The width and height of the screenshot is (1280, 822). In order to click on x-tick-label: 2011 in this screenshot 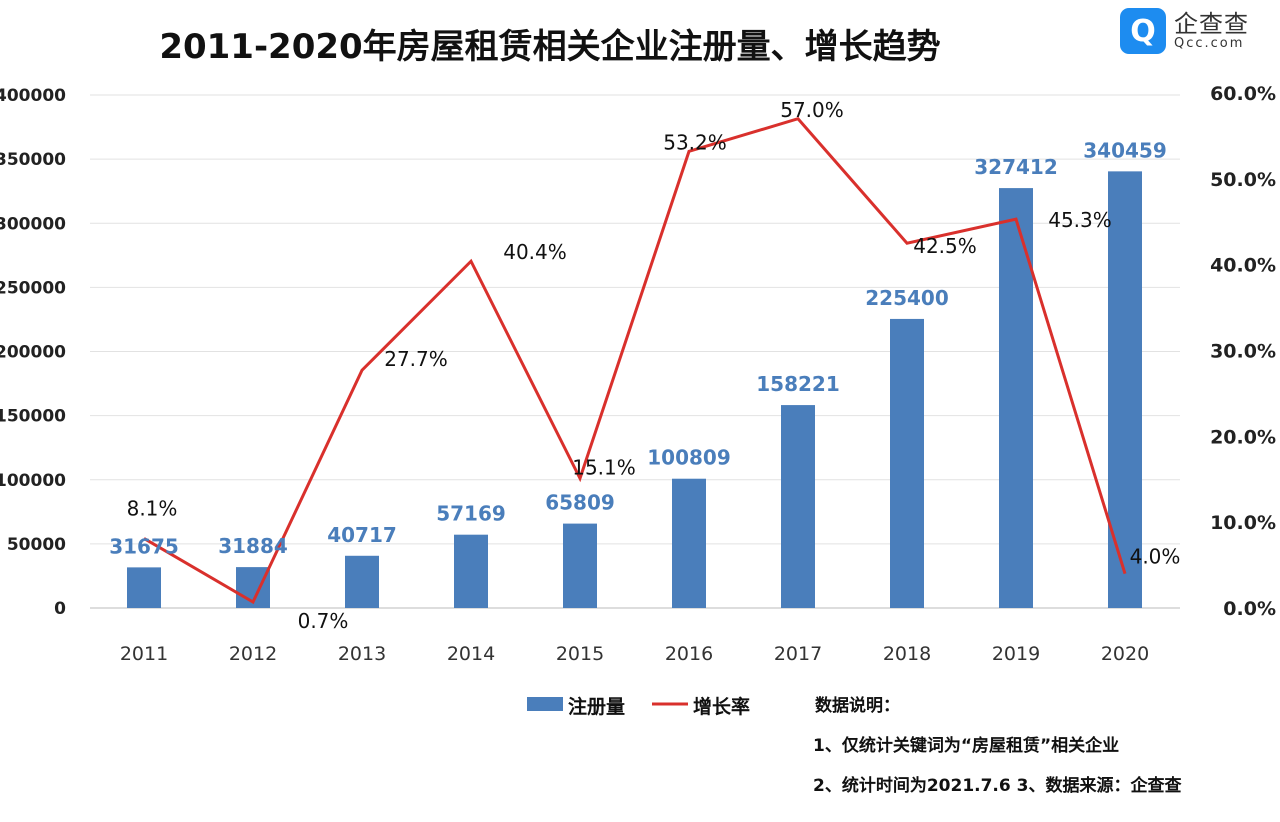, I will do `click(144, 654)`.